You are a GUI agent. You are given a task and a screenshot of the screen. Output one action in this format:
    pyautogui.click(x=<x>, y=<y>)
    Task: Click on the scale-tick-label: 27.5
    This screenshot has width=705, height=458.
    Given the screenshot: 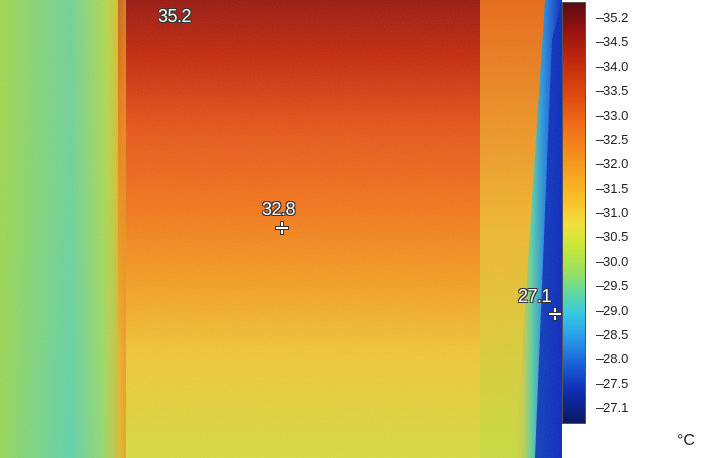 What is the action you would take?
    pyautogui.click(x=616, y=383)
    